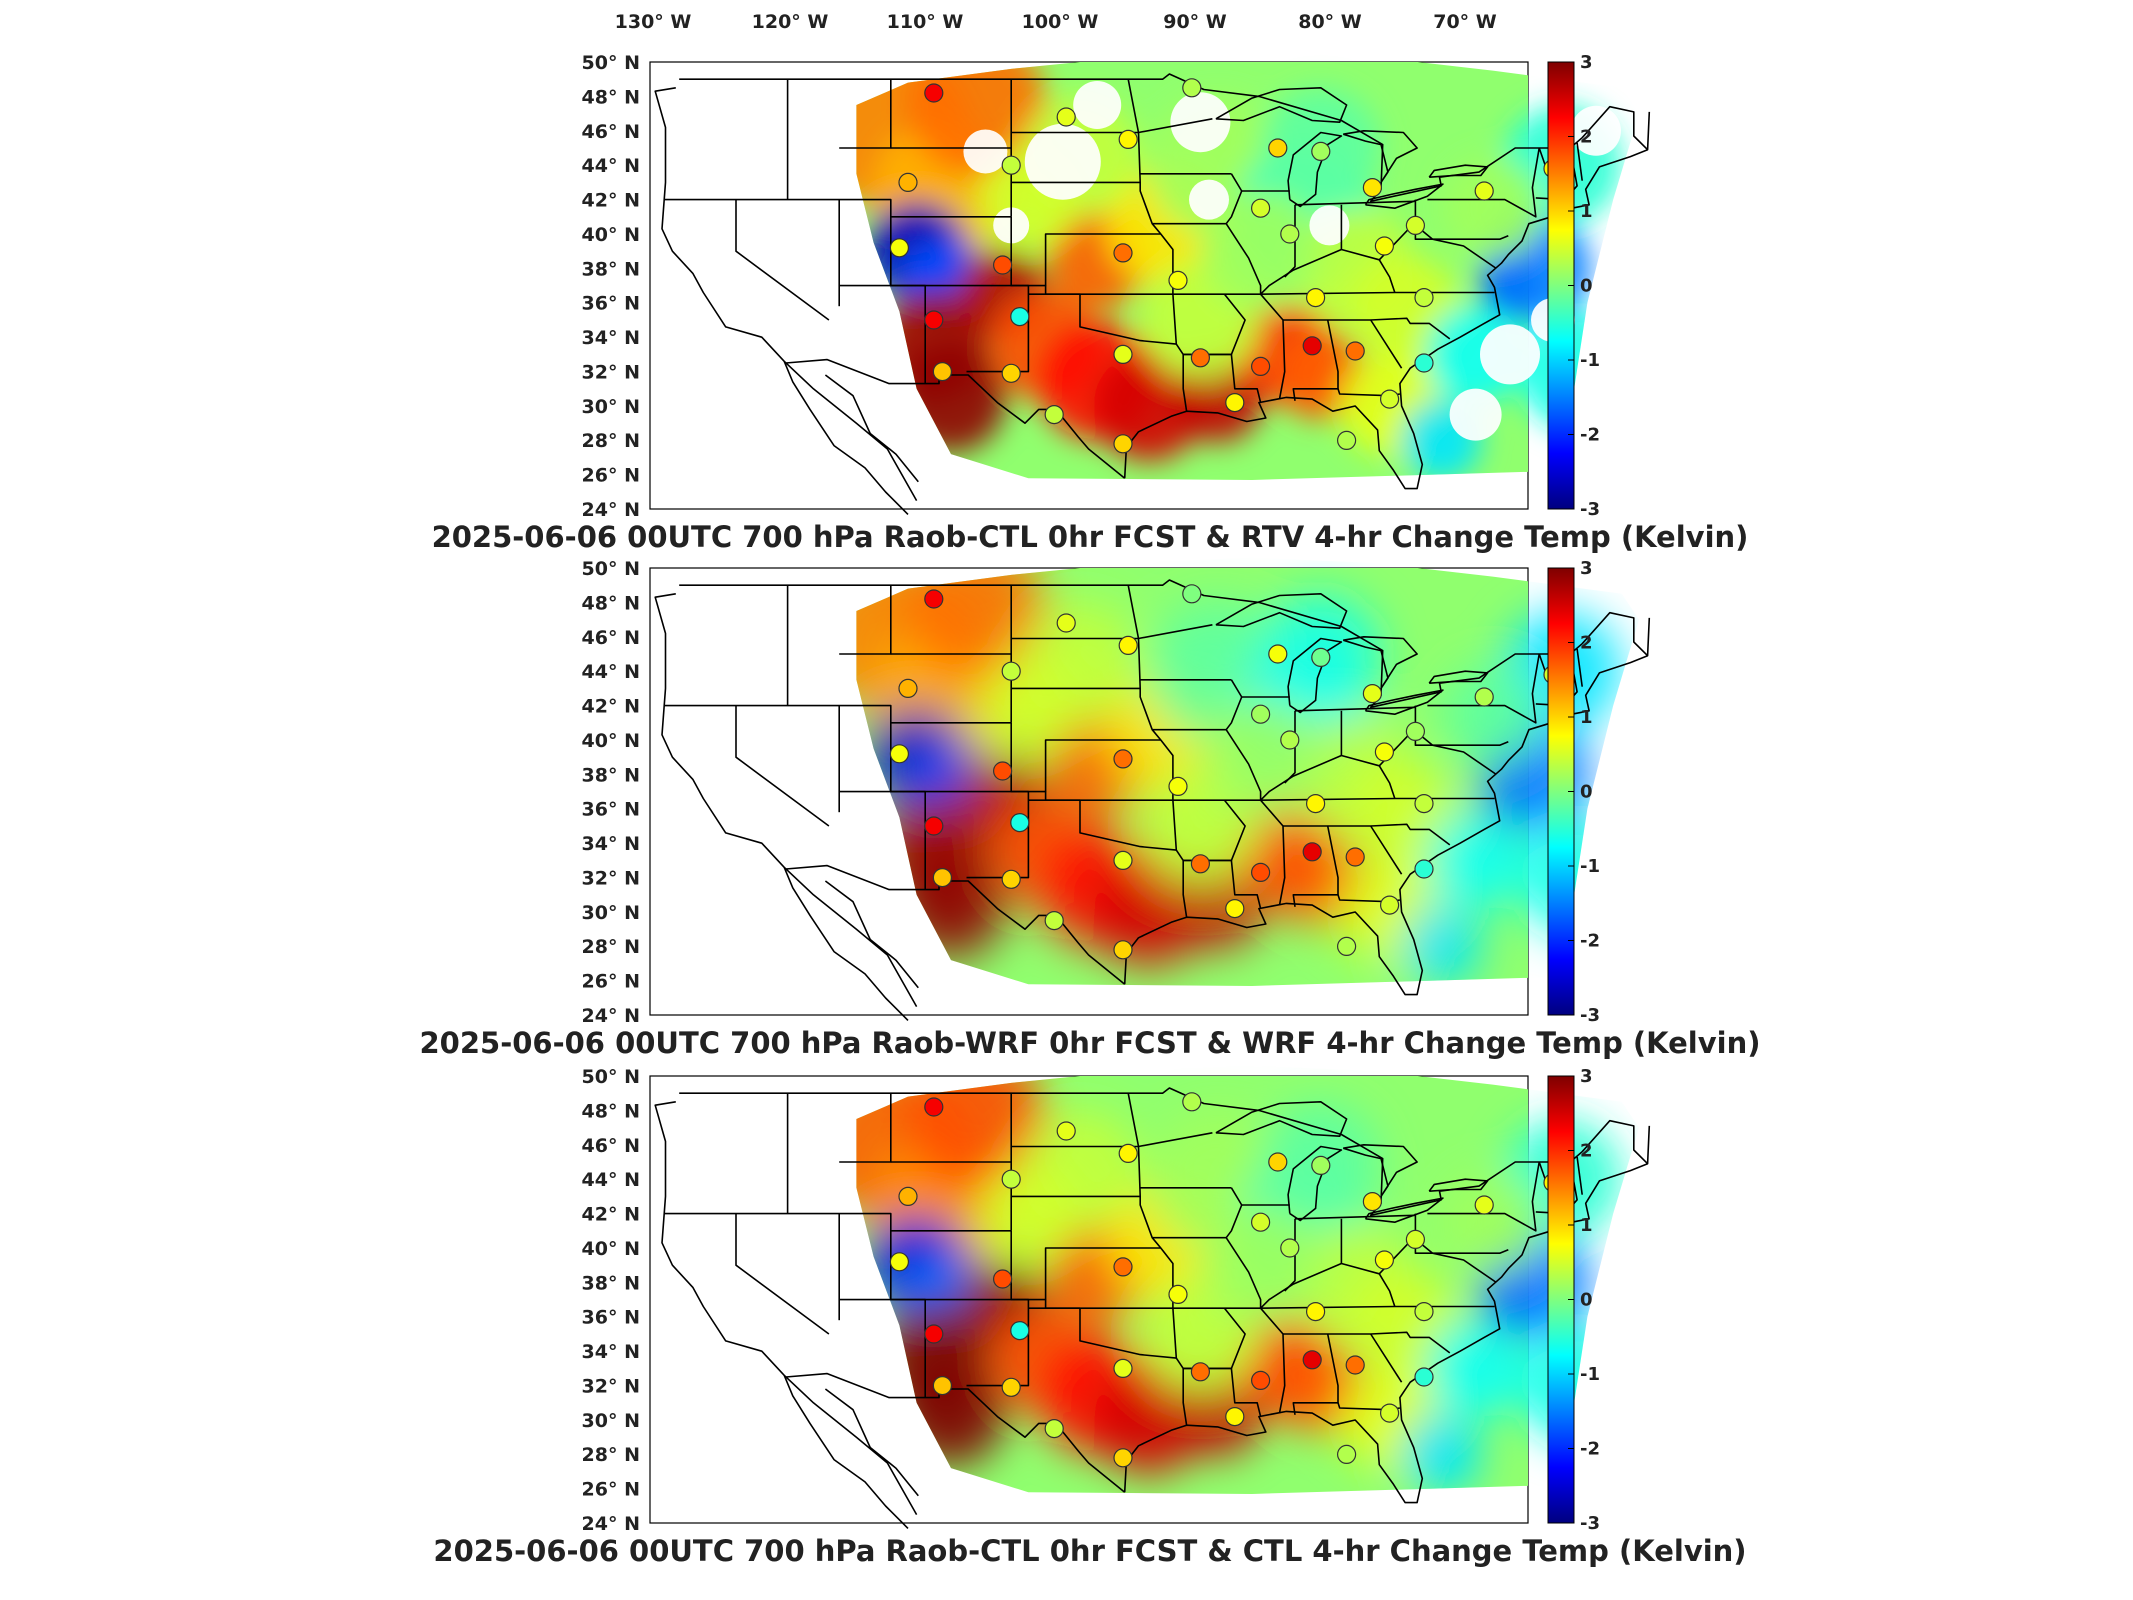  I want to click on colorbar-tick-label: -2, so click(1590, 1449).